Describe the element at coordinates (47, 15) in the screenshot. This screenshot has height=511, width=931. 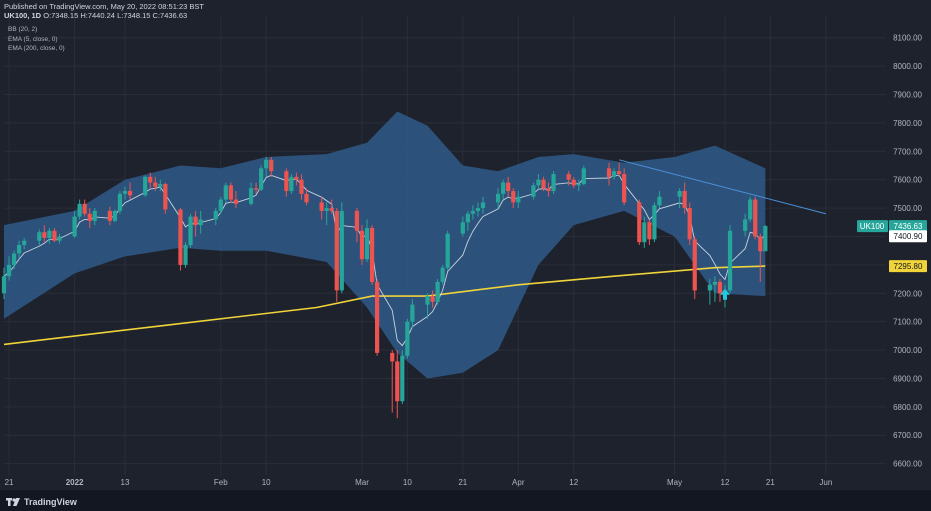
I see `open-label: O:` at that location.